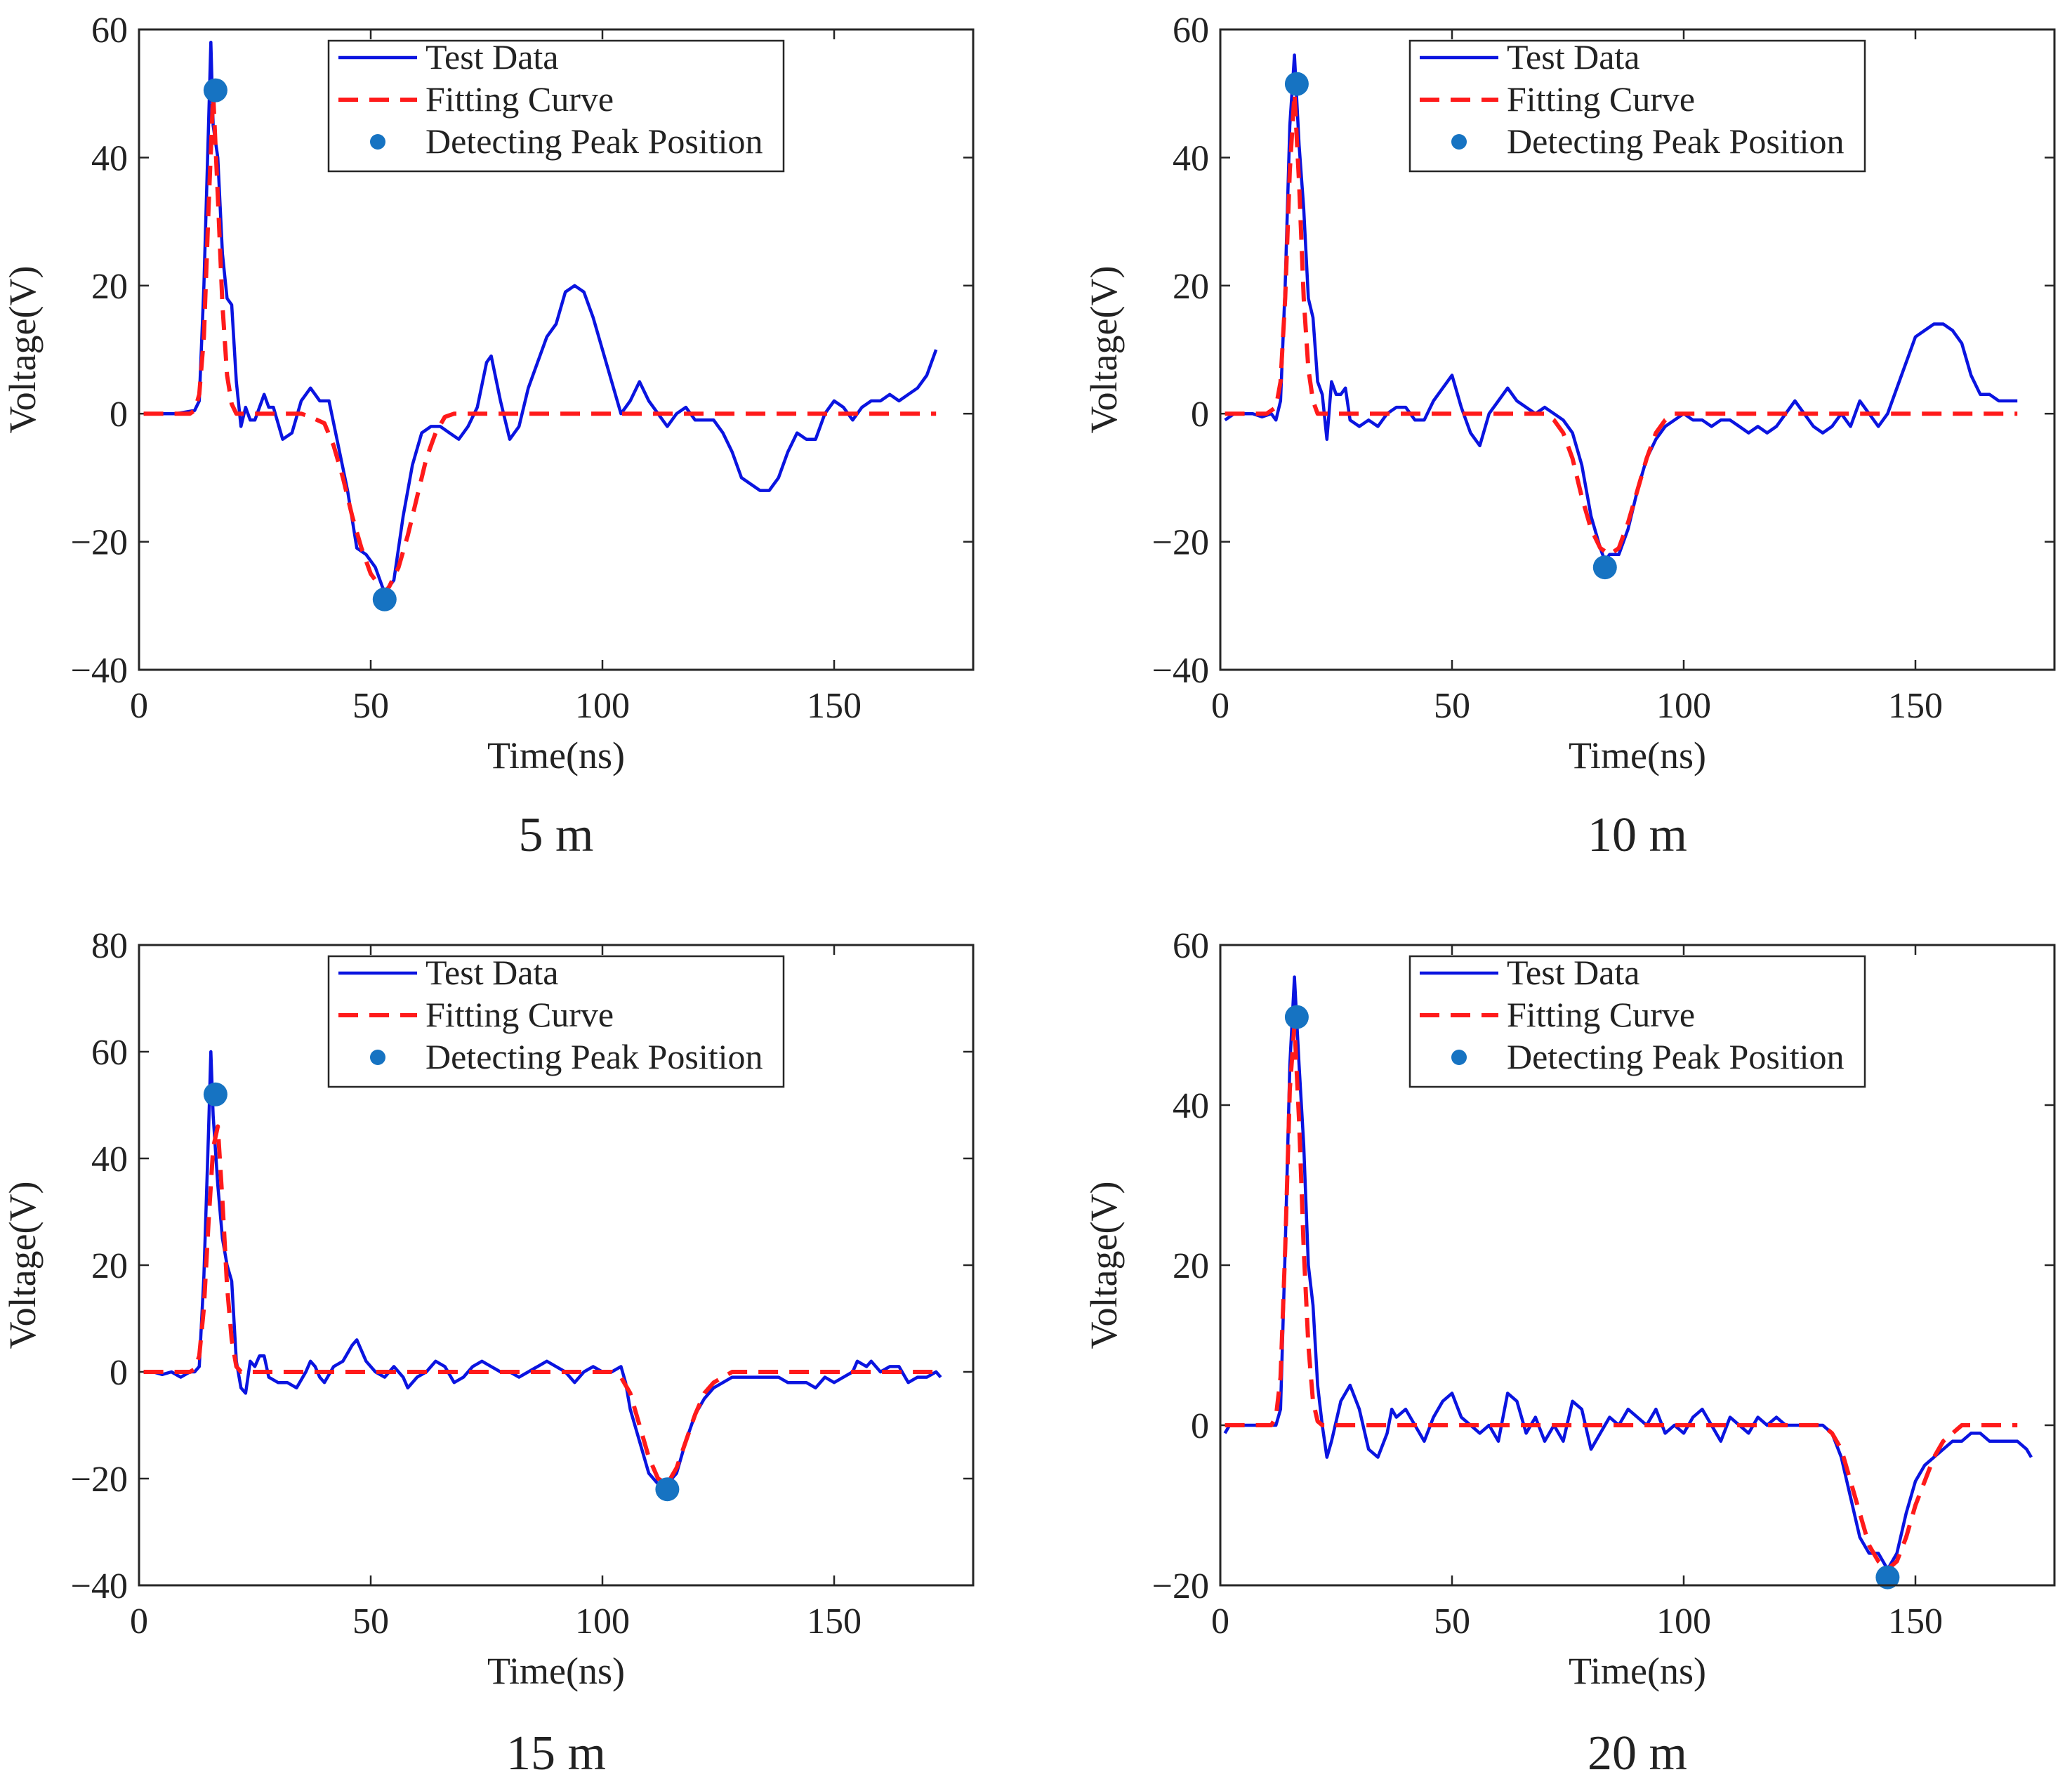 This screenshot has height=1784, width=2072. What do you see at coordinates (109, 946) in the screenshot?
I see `y-tick-label: 80` at bounding box center [109, 946].